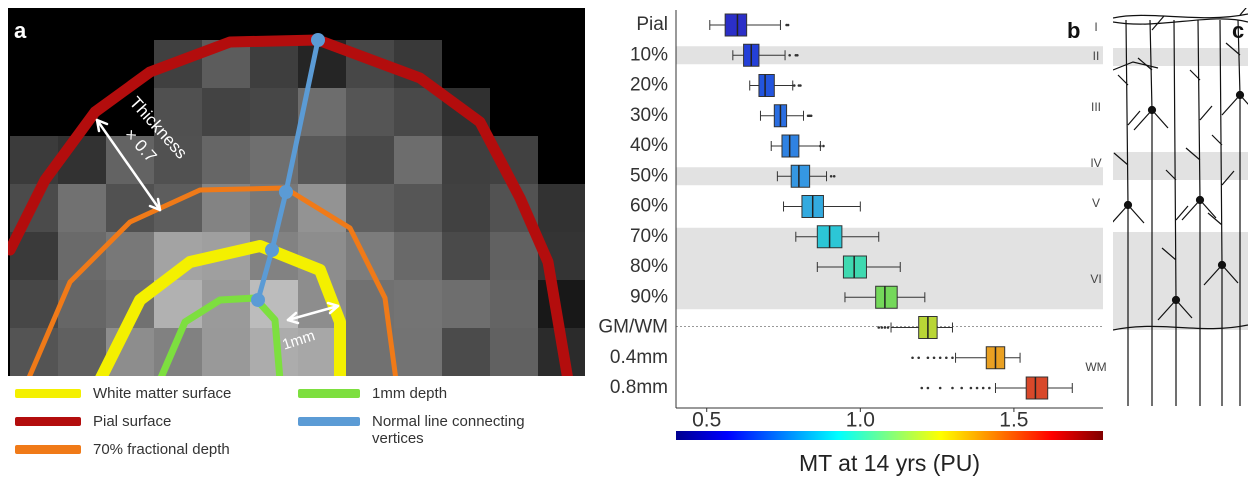 Image resolution: width=1248 pixels, height=477 pixels. I want to click on layer-label: IV, so click(1095, 163).